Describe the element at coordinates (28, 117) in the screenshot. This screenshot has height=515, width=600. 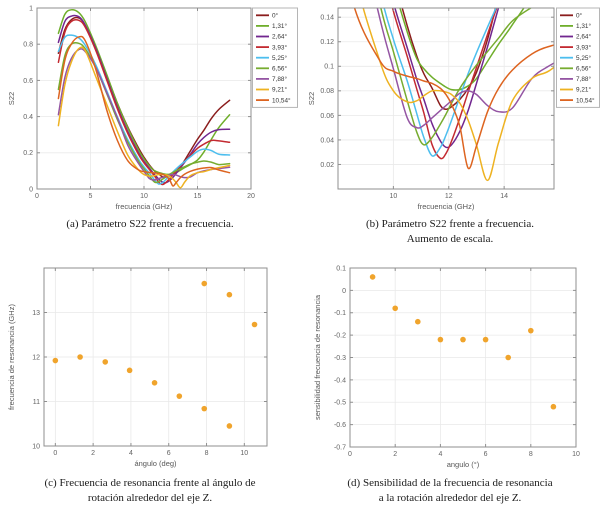
I see `y-tick-label: 0.4` at that location.